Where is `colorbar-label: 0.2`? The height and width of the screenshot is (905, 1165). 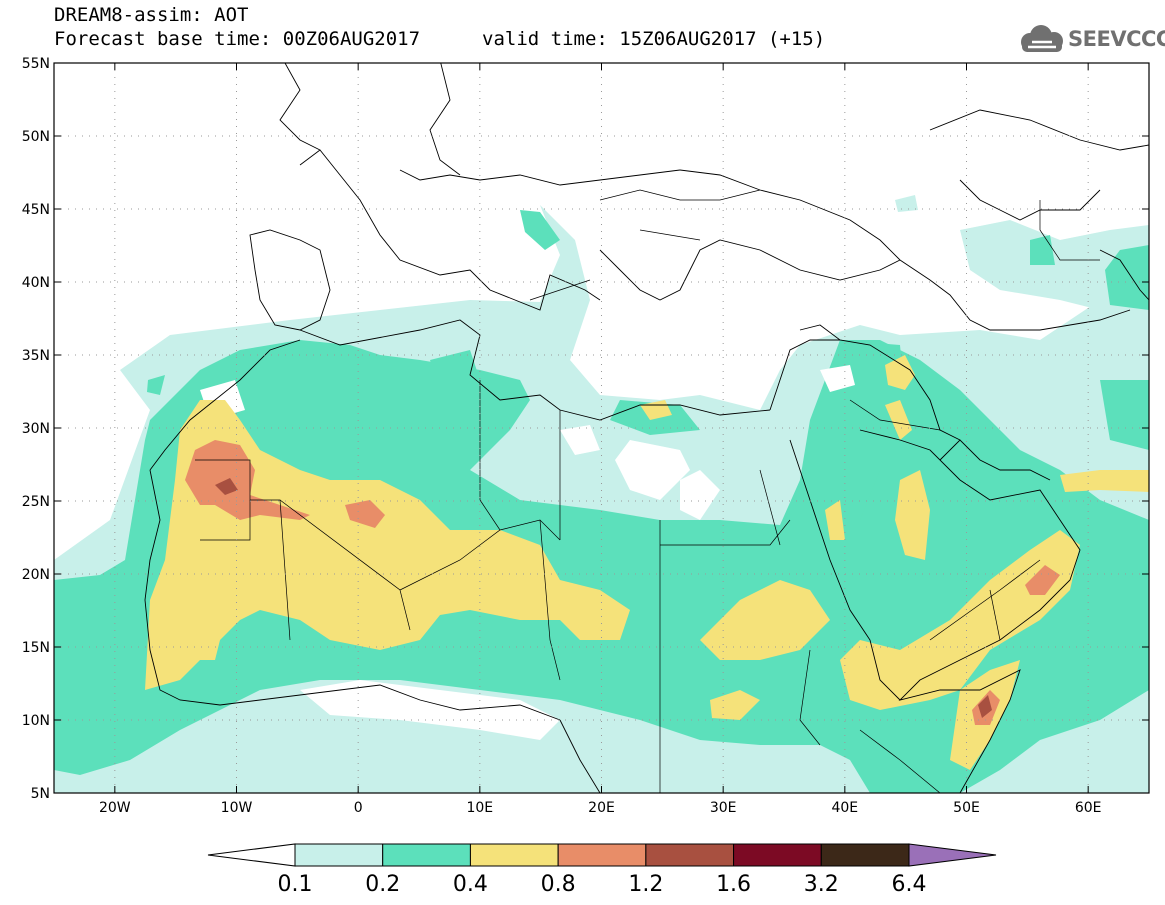
colorbar-label: 0.2 is located at coordinates (382, 884).